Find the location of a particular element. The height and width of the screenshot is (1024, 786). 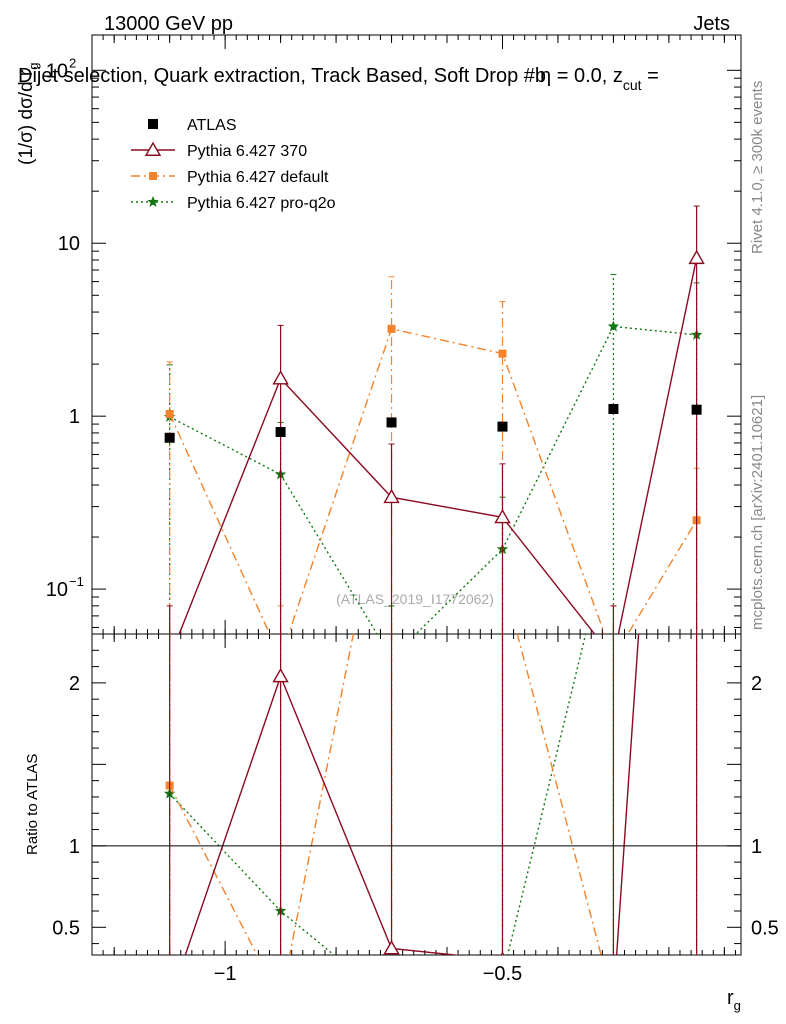

ratio-y-label: Ratio to ATLAS is located at coordinates (32, 804).